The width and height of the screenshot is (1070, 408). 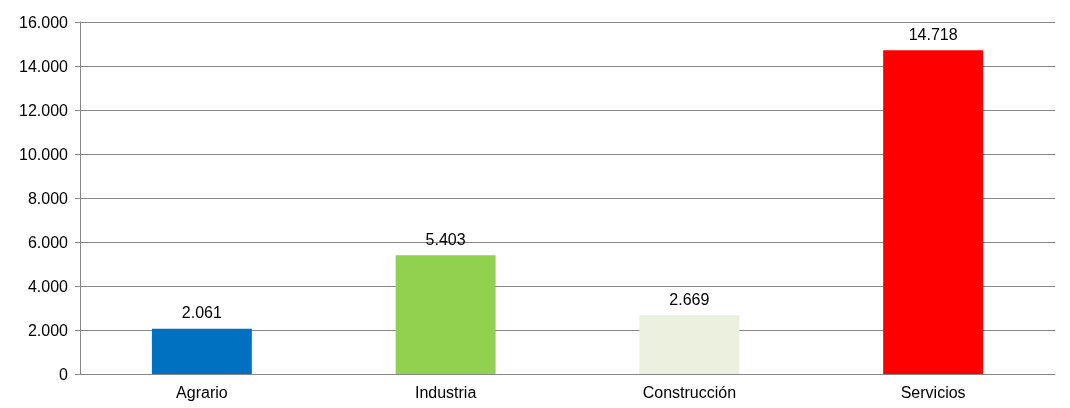 I want to click on data-label: 2.669, so click(x=689, y=299).